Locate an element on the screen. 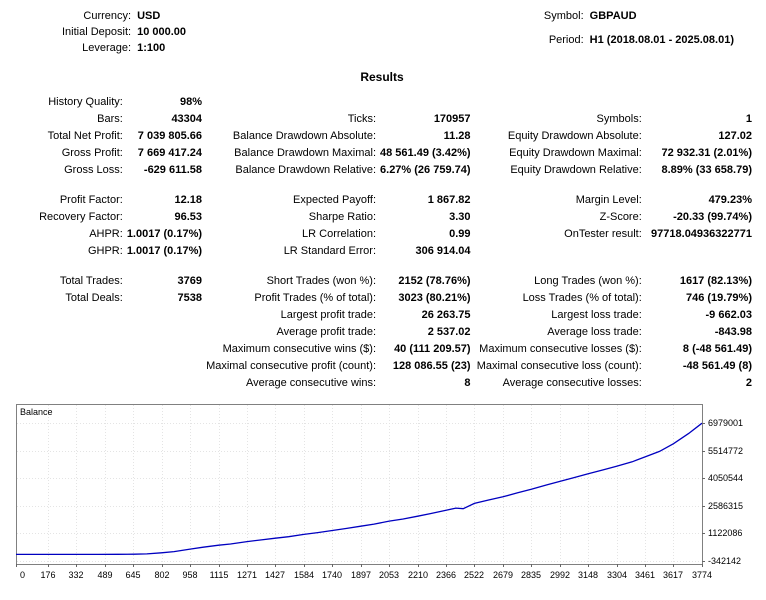 Image resolution: width=766 pixels, height=600 pixels. stat-value: 170957 is located at coordinates (452, 119).